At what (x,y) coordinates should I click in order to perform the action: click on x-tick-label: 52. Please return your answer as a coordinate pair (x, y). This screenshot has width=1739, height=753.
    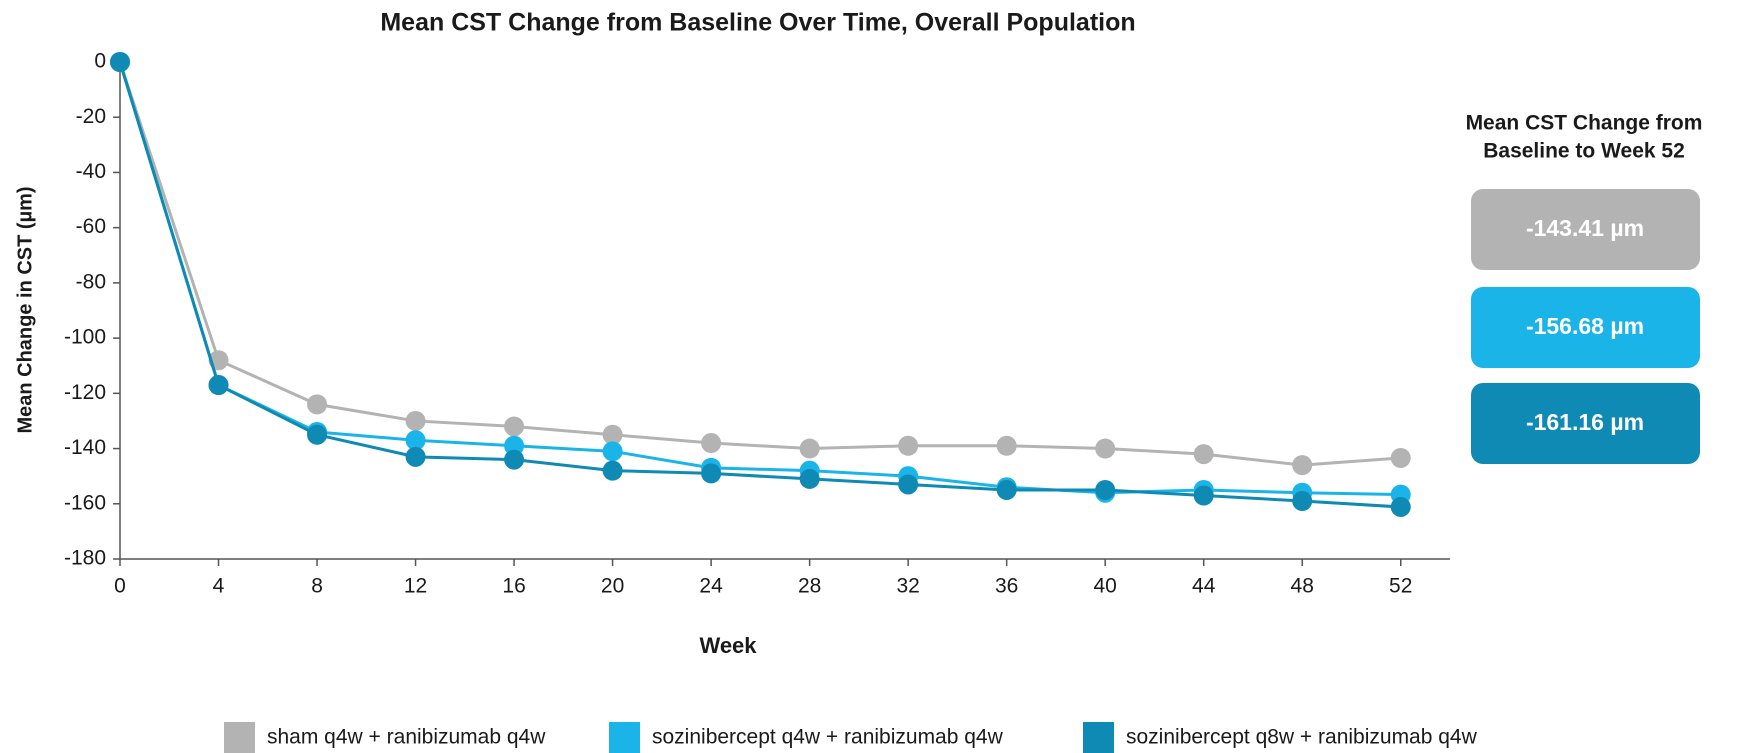
    Looking at the image, I should click on (1400, 586).